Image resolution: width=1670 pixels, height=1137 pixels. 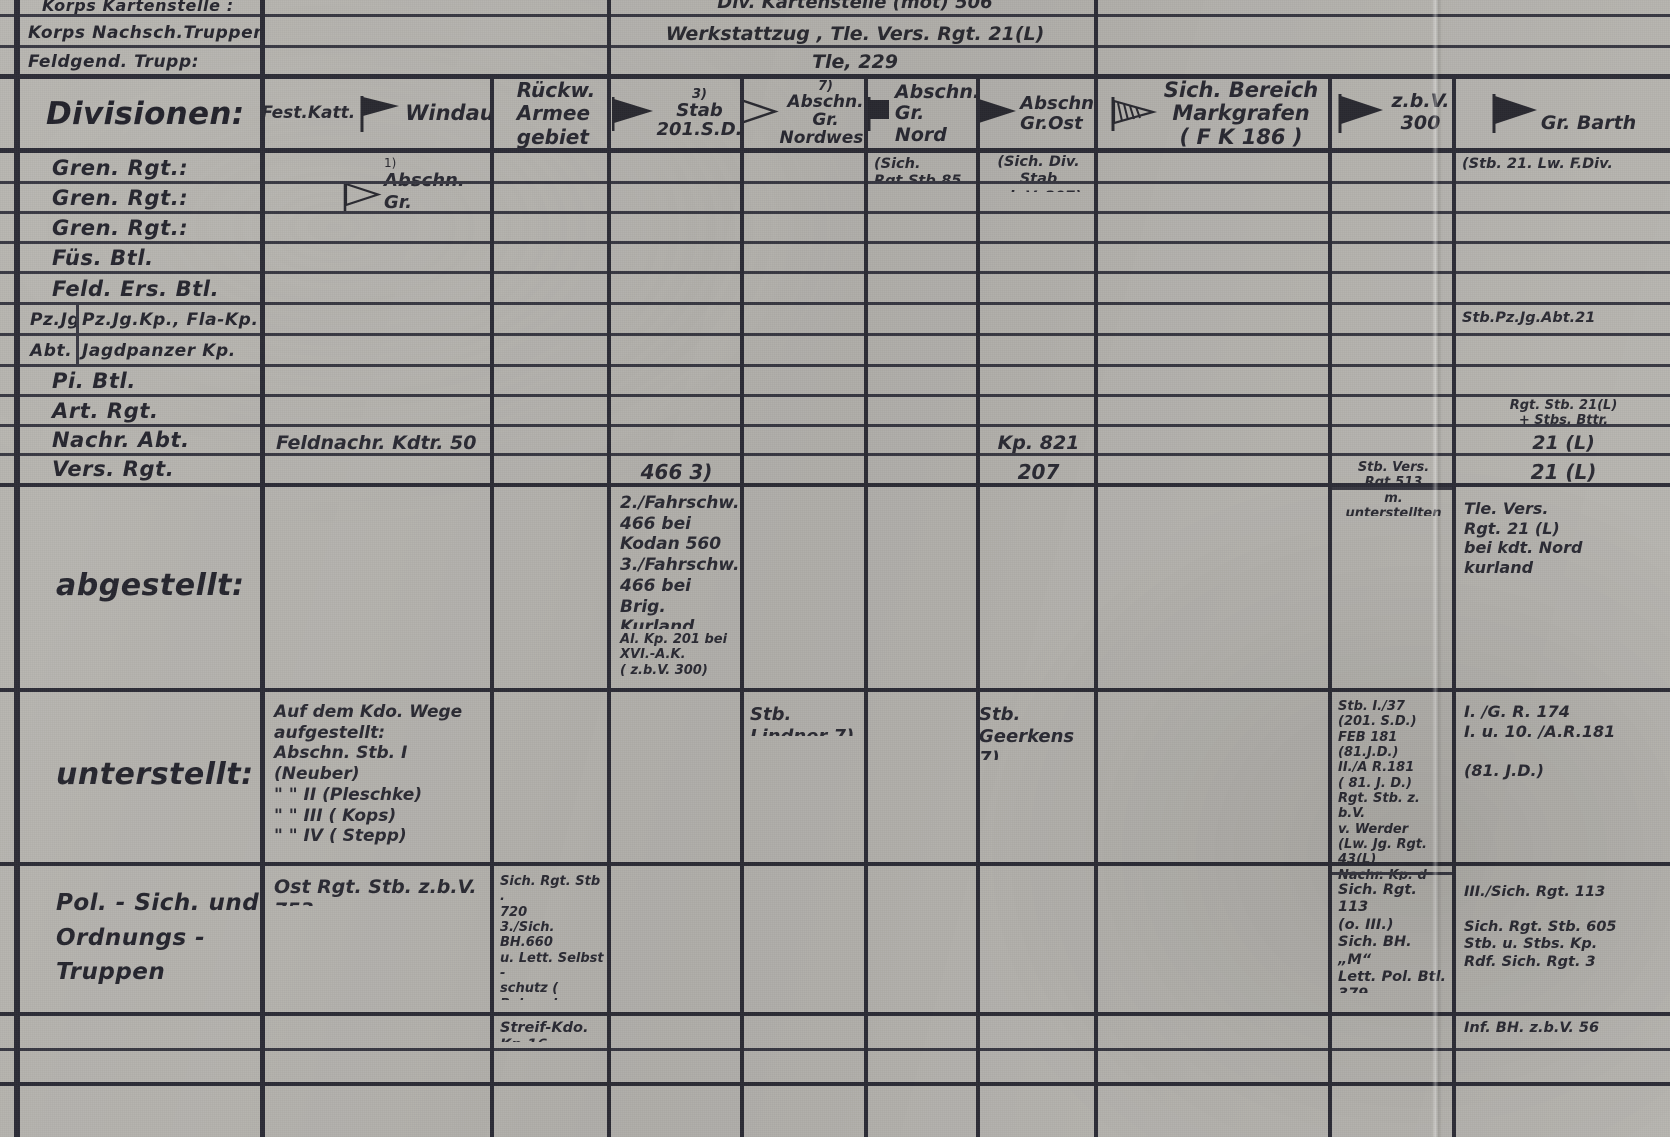 What do you see at coordinates (936, 113) in the screenshot?
I see `column-header-nord-label: Abschn. Gr. Nord` at bounding box center [936, 113].